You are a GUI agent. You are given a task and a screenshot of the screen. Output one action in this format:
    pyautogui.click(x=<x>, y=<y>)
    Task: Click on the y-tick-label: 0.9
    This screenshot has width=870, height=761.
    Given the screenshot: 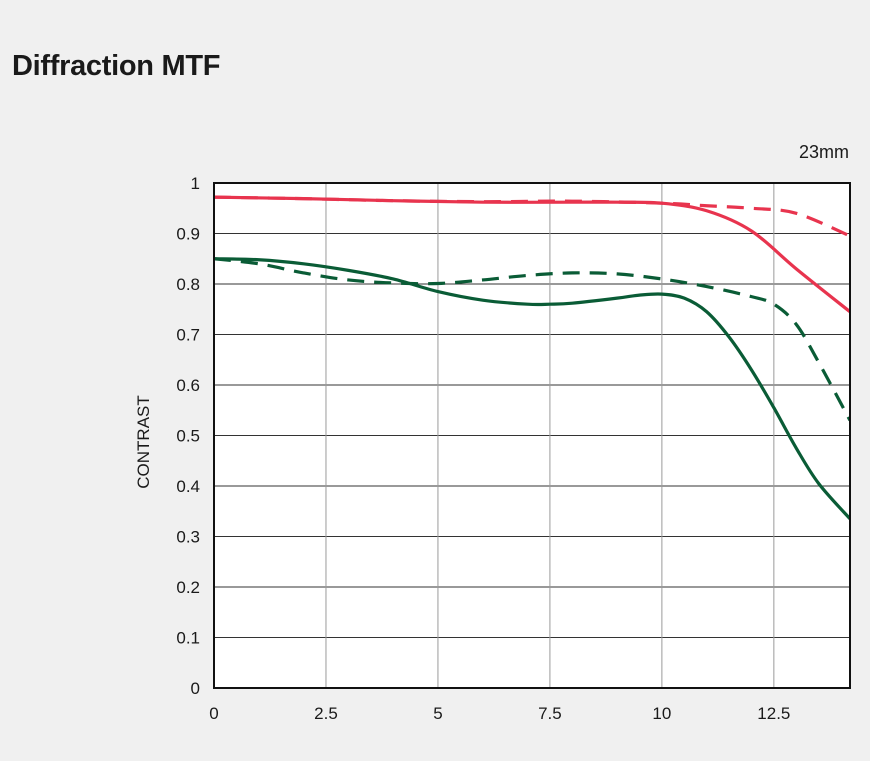 What is the action you would take?
    pyautogui.click(x=188, y=234)
    